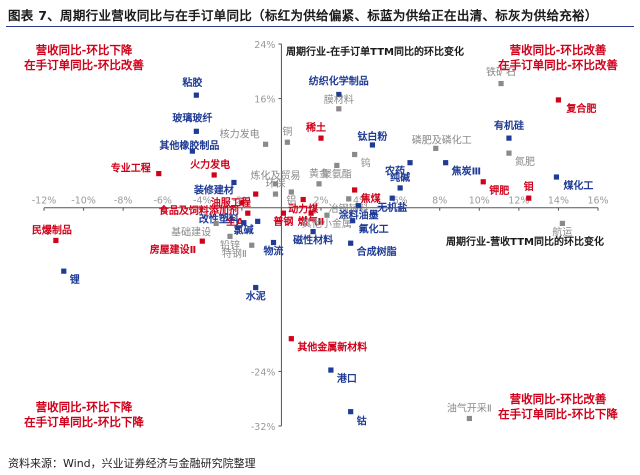 The width and height of the screenshot is (640, 475). Describe the element at coordinates (339, 80) in the screenshot. I see `data-label: 纺织化学制品` at that location.